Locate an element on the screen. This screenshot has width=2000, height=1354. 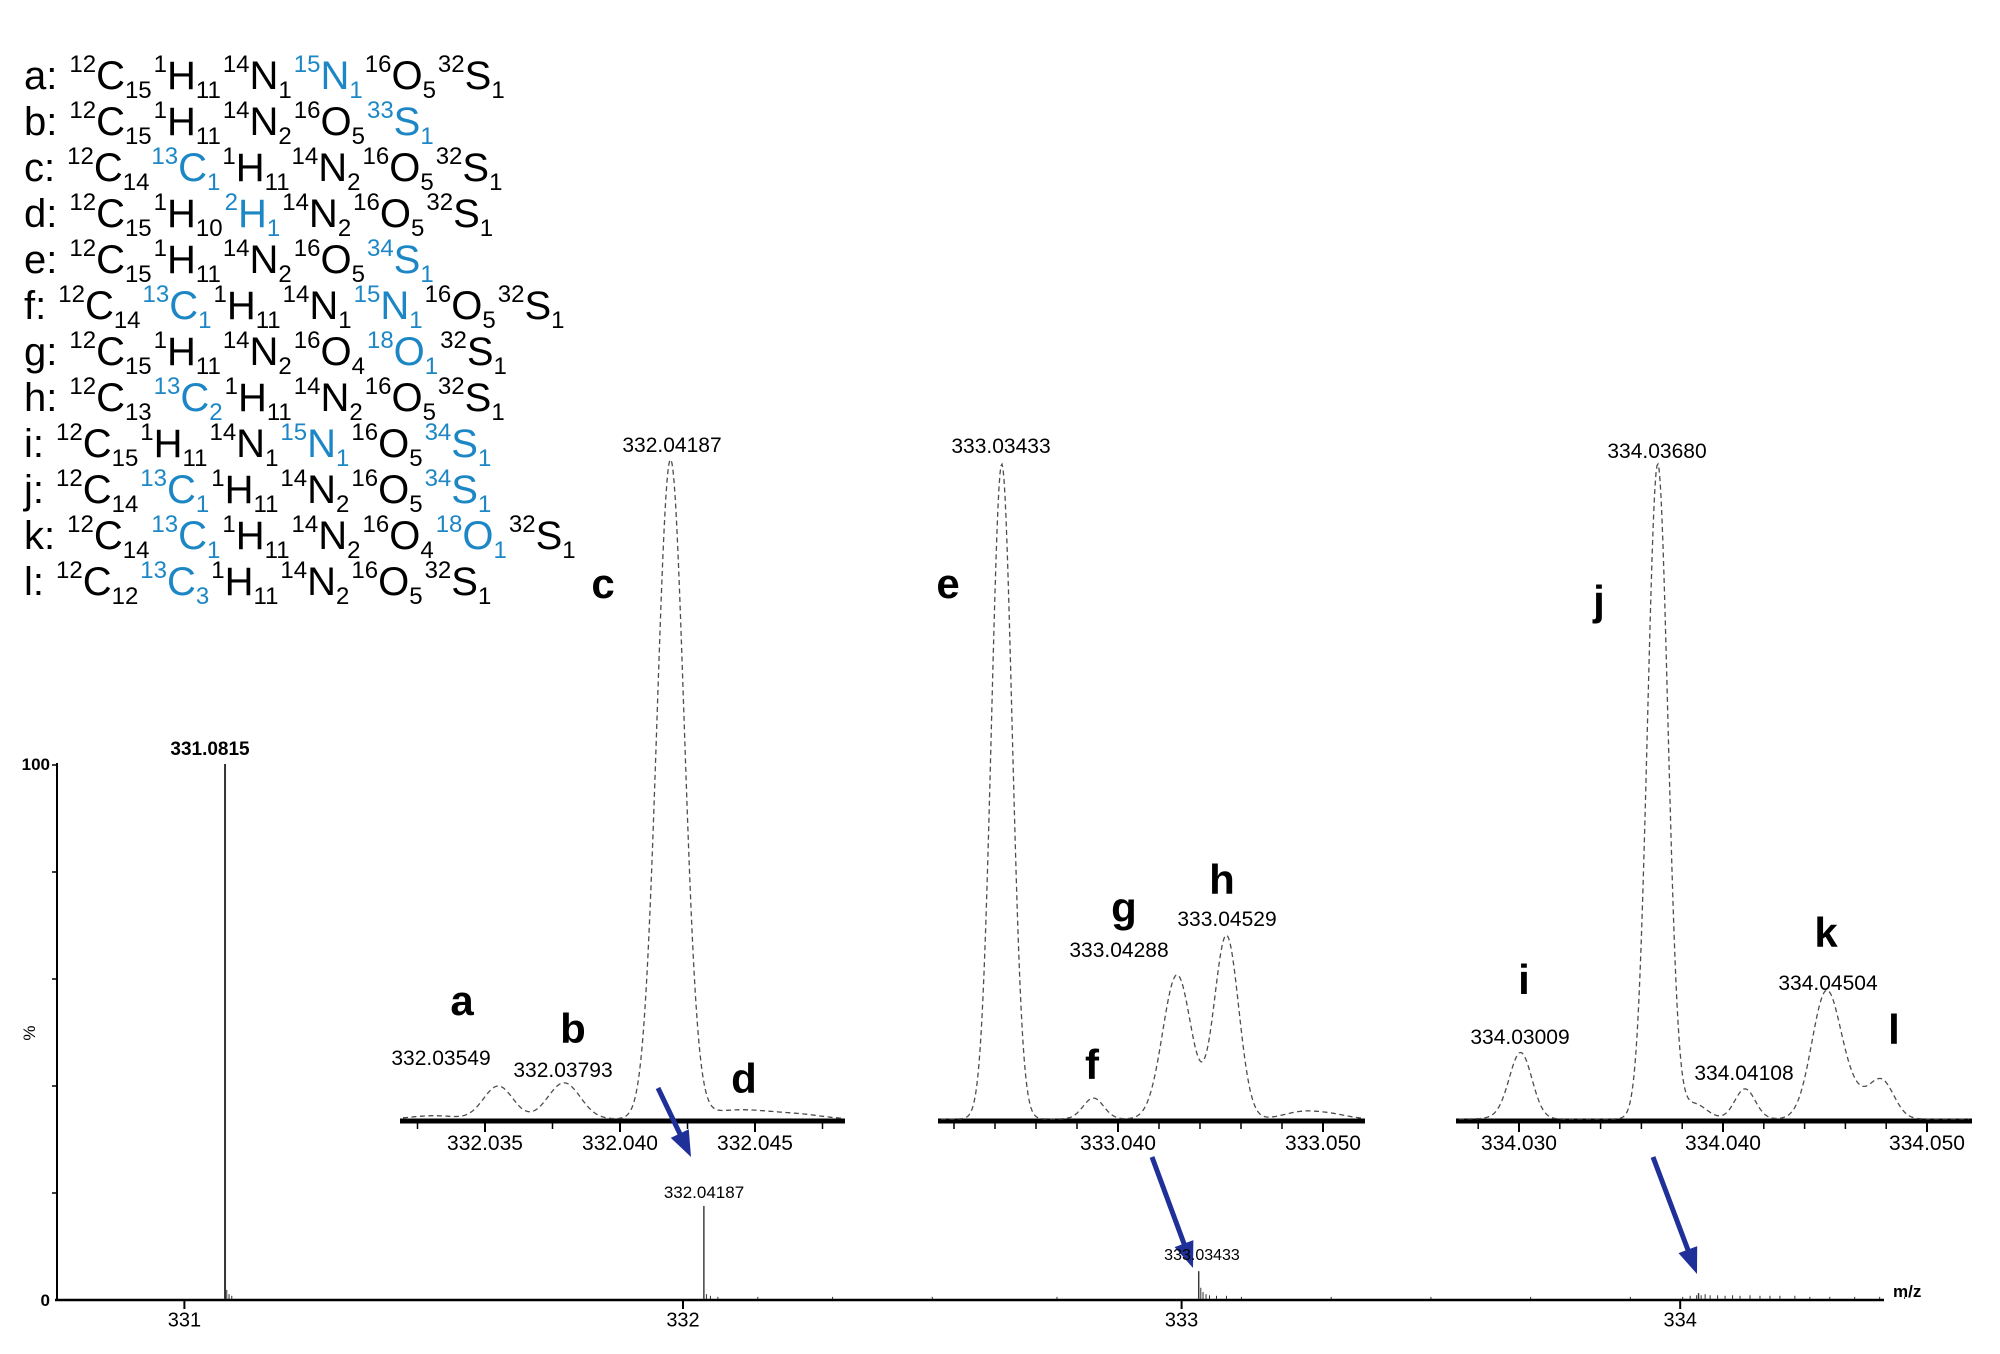
formula-letter: i: is located at coordinates (34, 444).